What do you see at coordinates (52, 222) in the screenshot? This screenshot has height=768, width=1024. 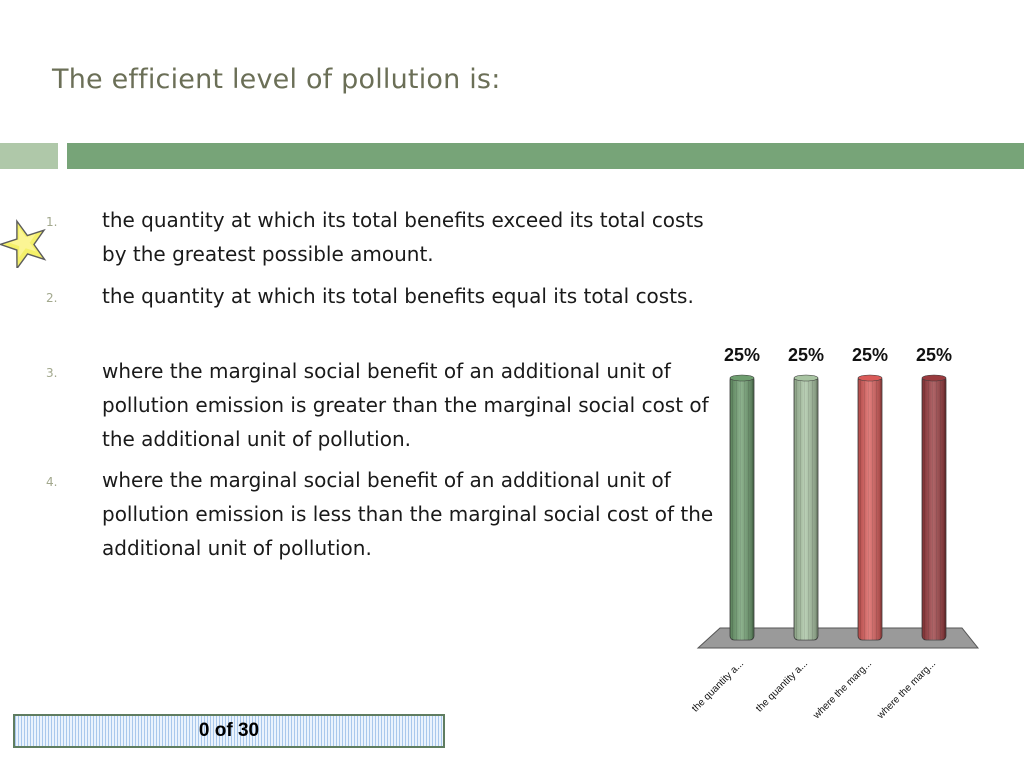 I see `option-number: 1.` at bounding box center [52, 222].